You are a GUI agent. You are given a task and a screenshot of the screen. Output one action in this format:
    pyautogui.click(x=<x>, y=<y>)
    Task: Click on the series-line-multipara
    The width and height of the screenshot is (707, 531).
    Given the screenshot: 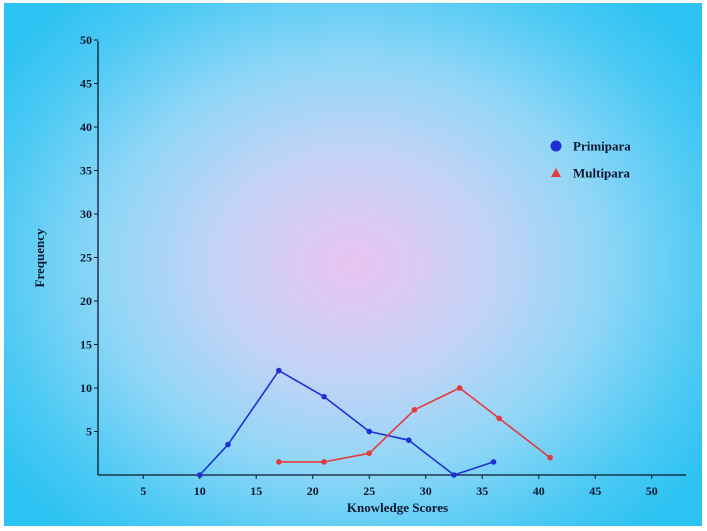 What is the action you would take?
    pyautogui.click(x=414, y=425)
    